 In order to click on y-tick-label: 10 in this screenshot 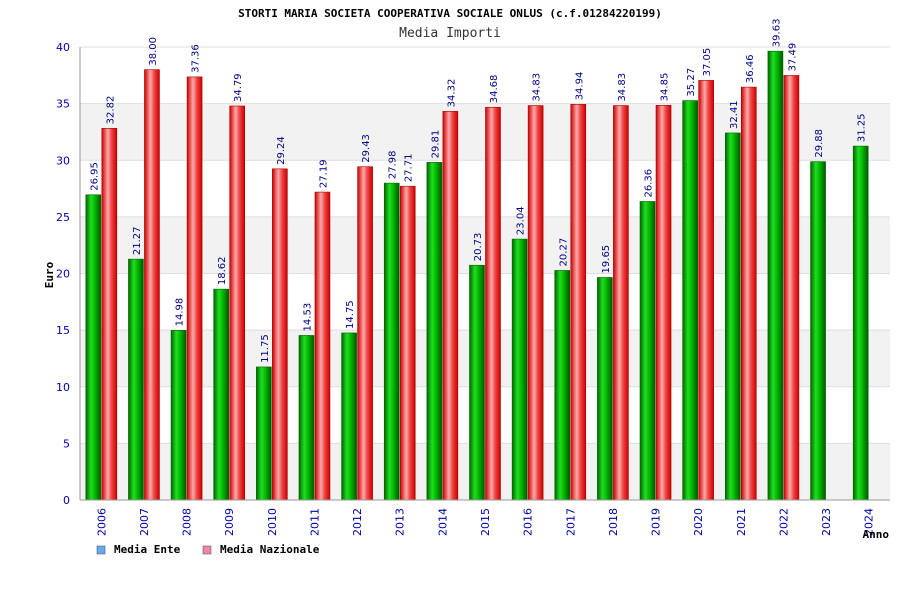, I will do `click(63, 387)`.